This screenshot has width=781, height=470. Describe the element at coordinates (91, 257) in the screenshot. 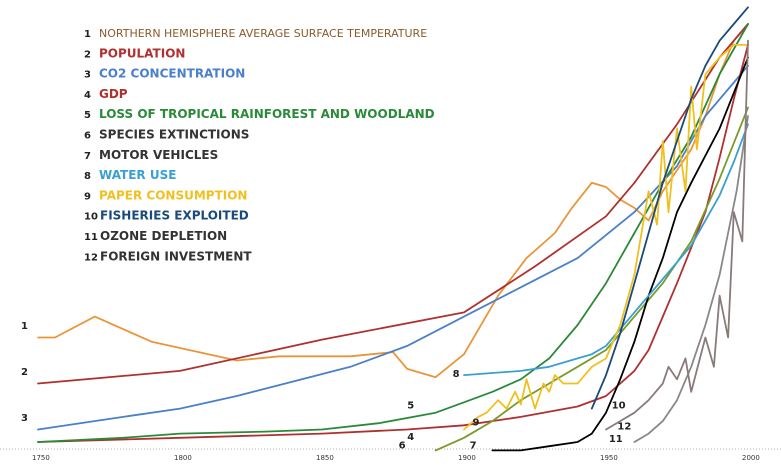

I see `legend-number-12: 12` at that location.